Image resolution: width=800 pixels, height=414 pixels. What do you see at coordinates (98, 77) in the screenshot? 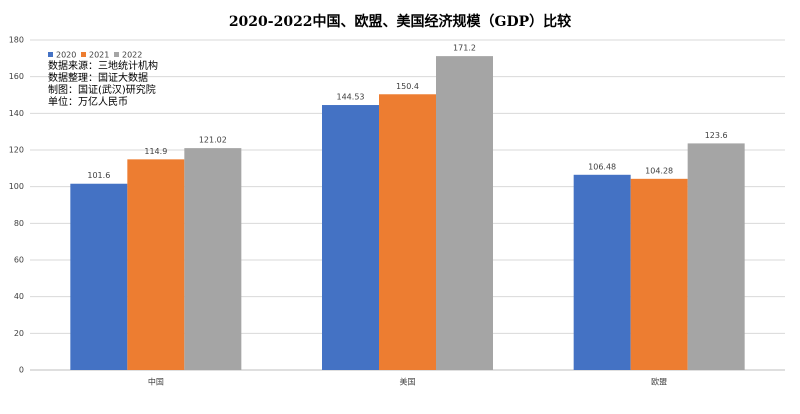
I see `annotation: 数据整理：国证大数据` at bounding box center [98, 77].